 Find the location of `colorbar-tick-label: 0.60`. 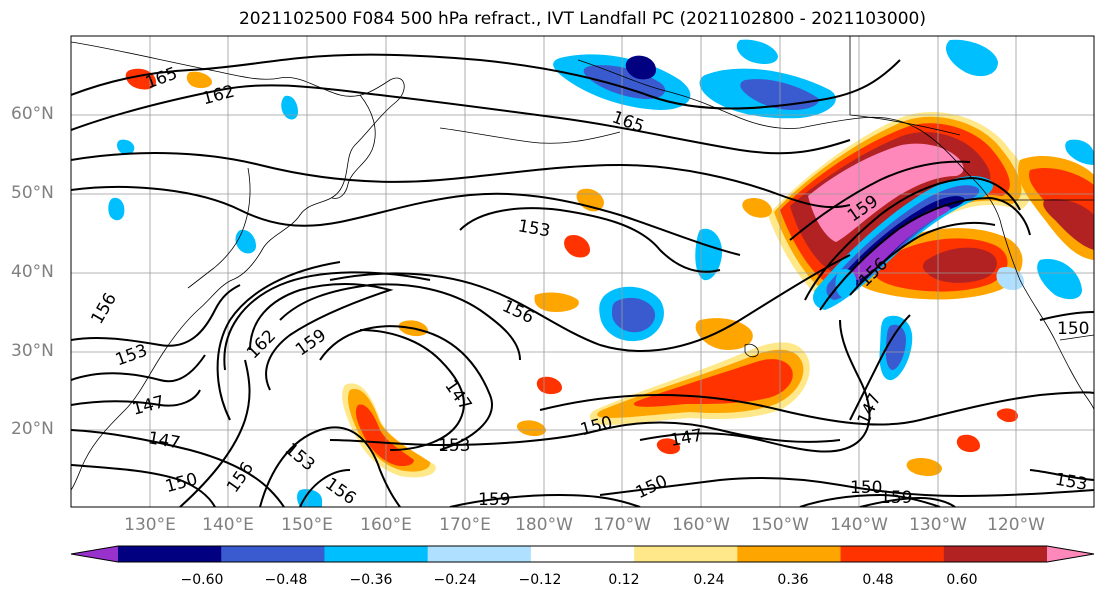

colorbar-tick-label: 0.60 is located at coordinates (962, 580).